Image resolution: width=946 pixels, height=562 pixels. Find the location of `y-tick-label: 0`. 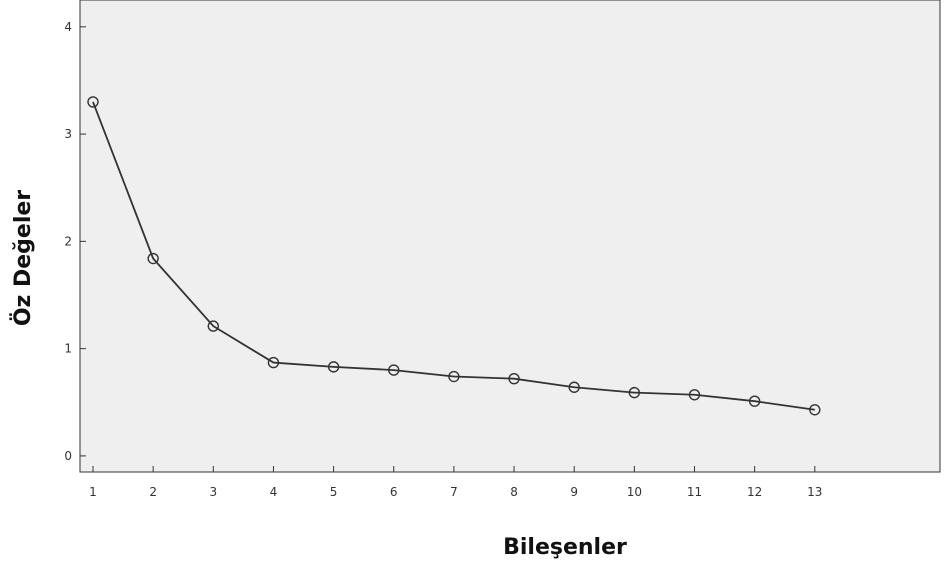

y-tick-label: 0 is located at coordinates (68, 456).